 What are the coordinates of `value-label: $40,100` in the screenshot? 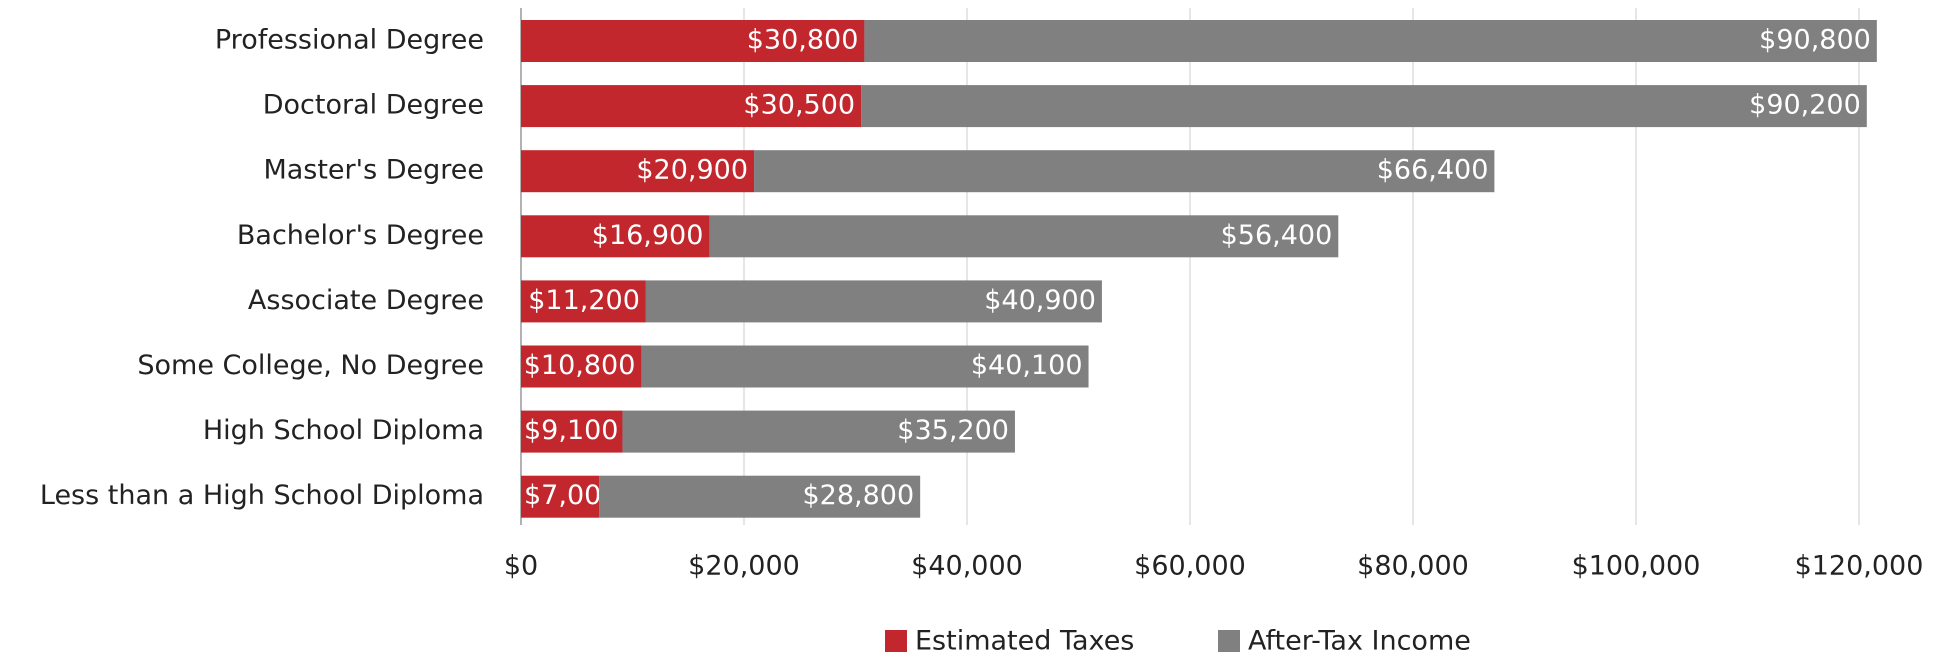 It's located at (1027, 365).